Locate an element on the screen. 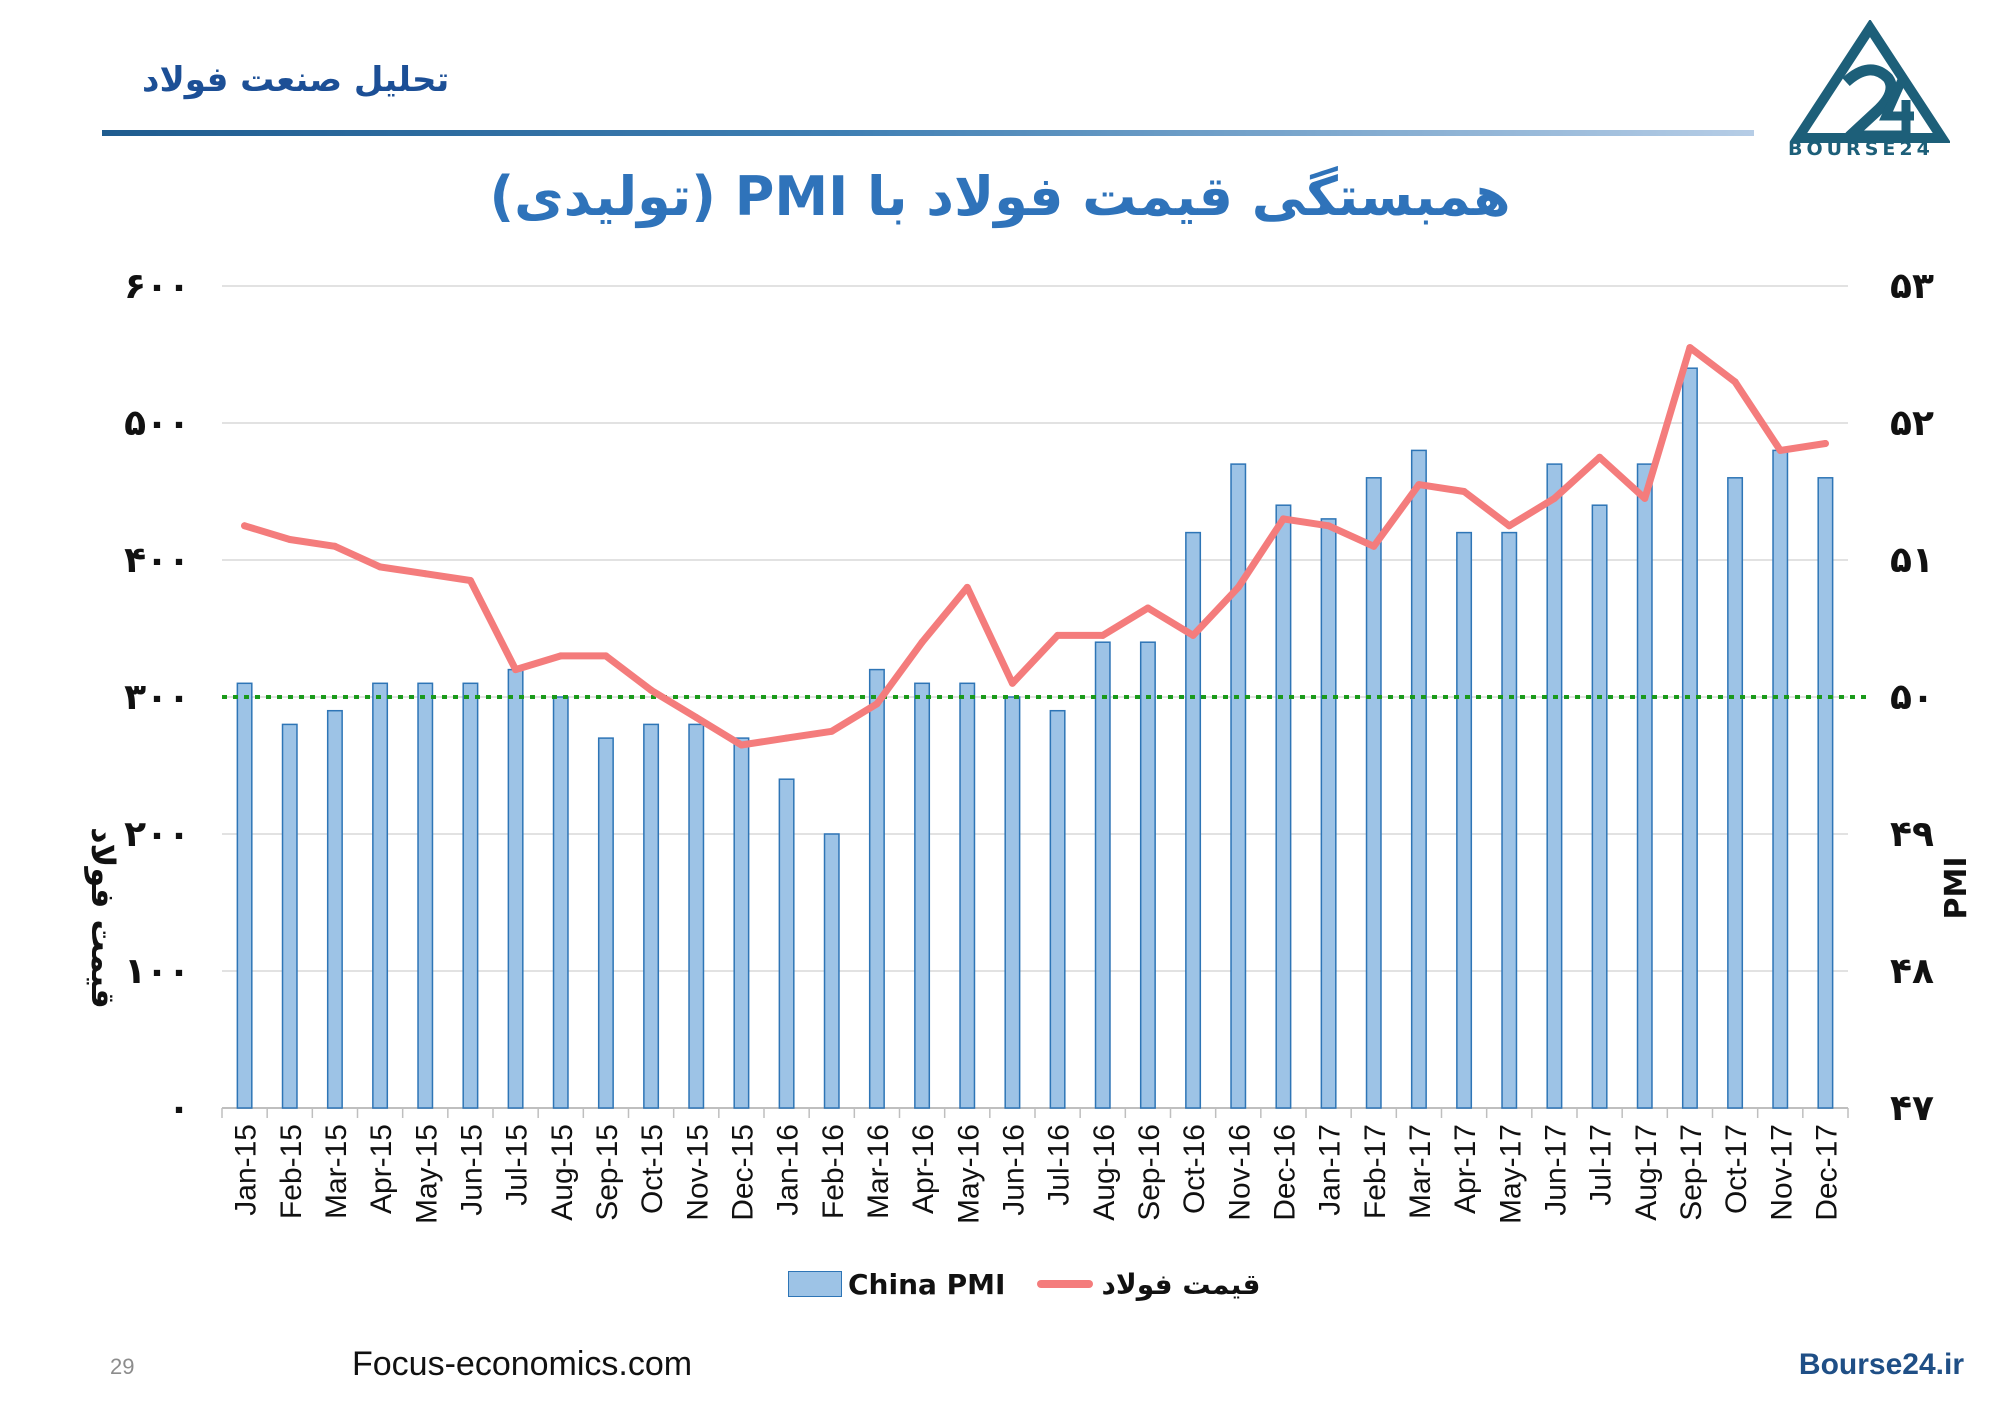 This screenshot has width=2000, height=1414. x-tick-label: Nov-17 is located at coordinates (1781, 1172).